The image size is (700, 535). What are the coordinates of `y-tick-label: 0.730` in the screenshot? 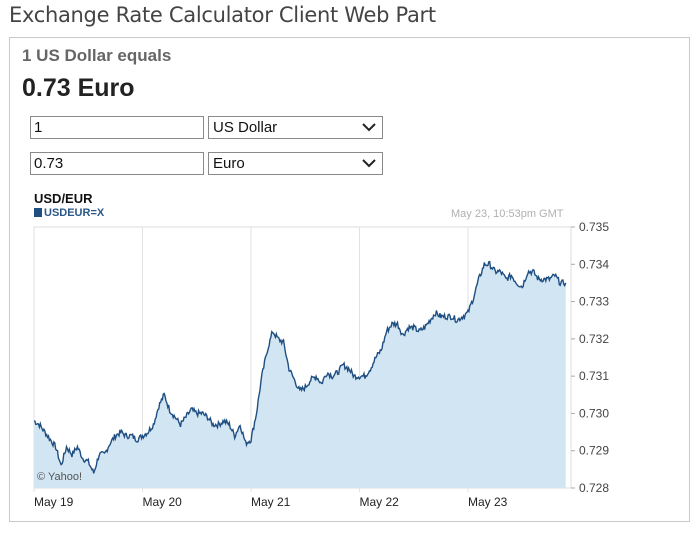 It's located at (594, 413).